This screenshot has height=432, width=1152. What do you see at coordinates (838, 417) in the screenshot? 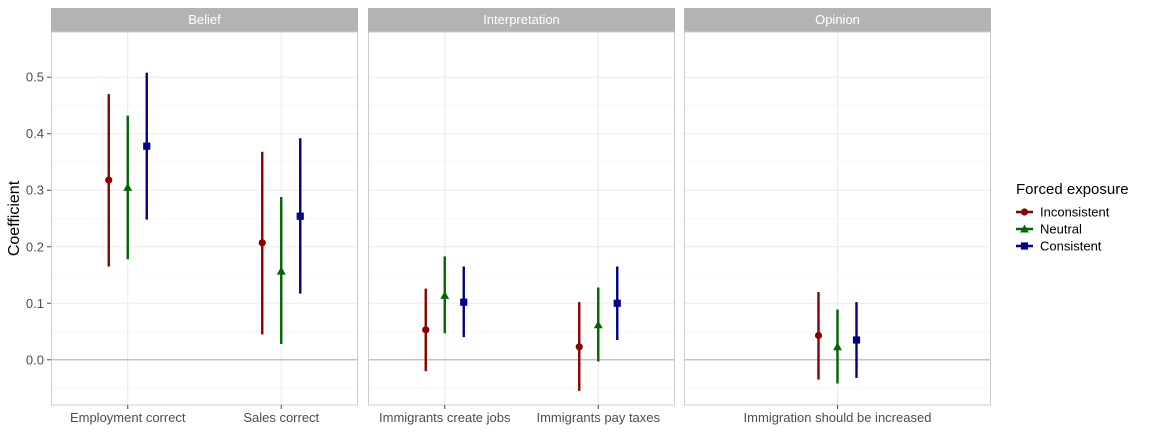
I see `x-tick-label-immigration-should-be-increased: Immigration should be increased` at bounding box center [838, 417].